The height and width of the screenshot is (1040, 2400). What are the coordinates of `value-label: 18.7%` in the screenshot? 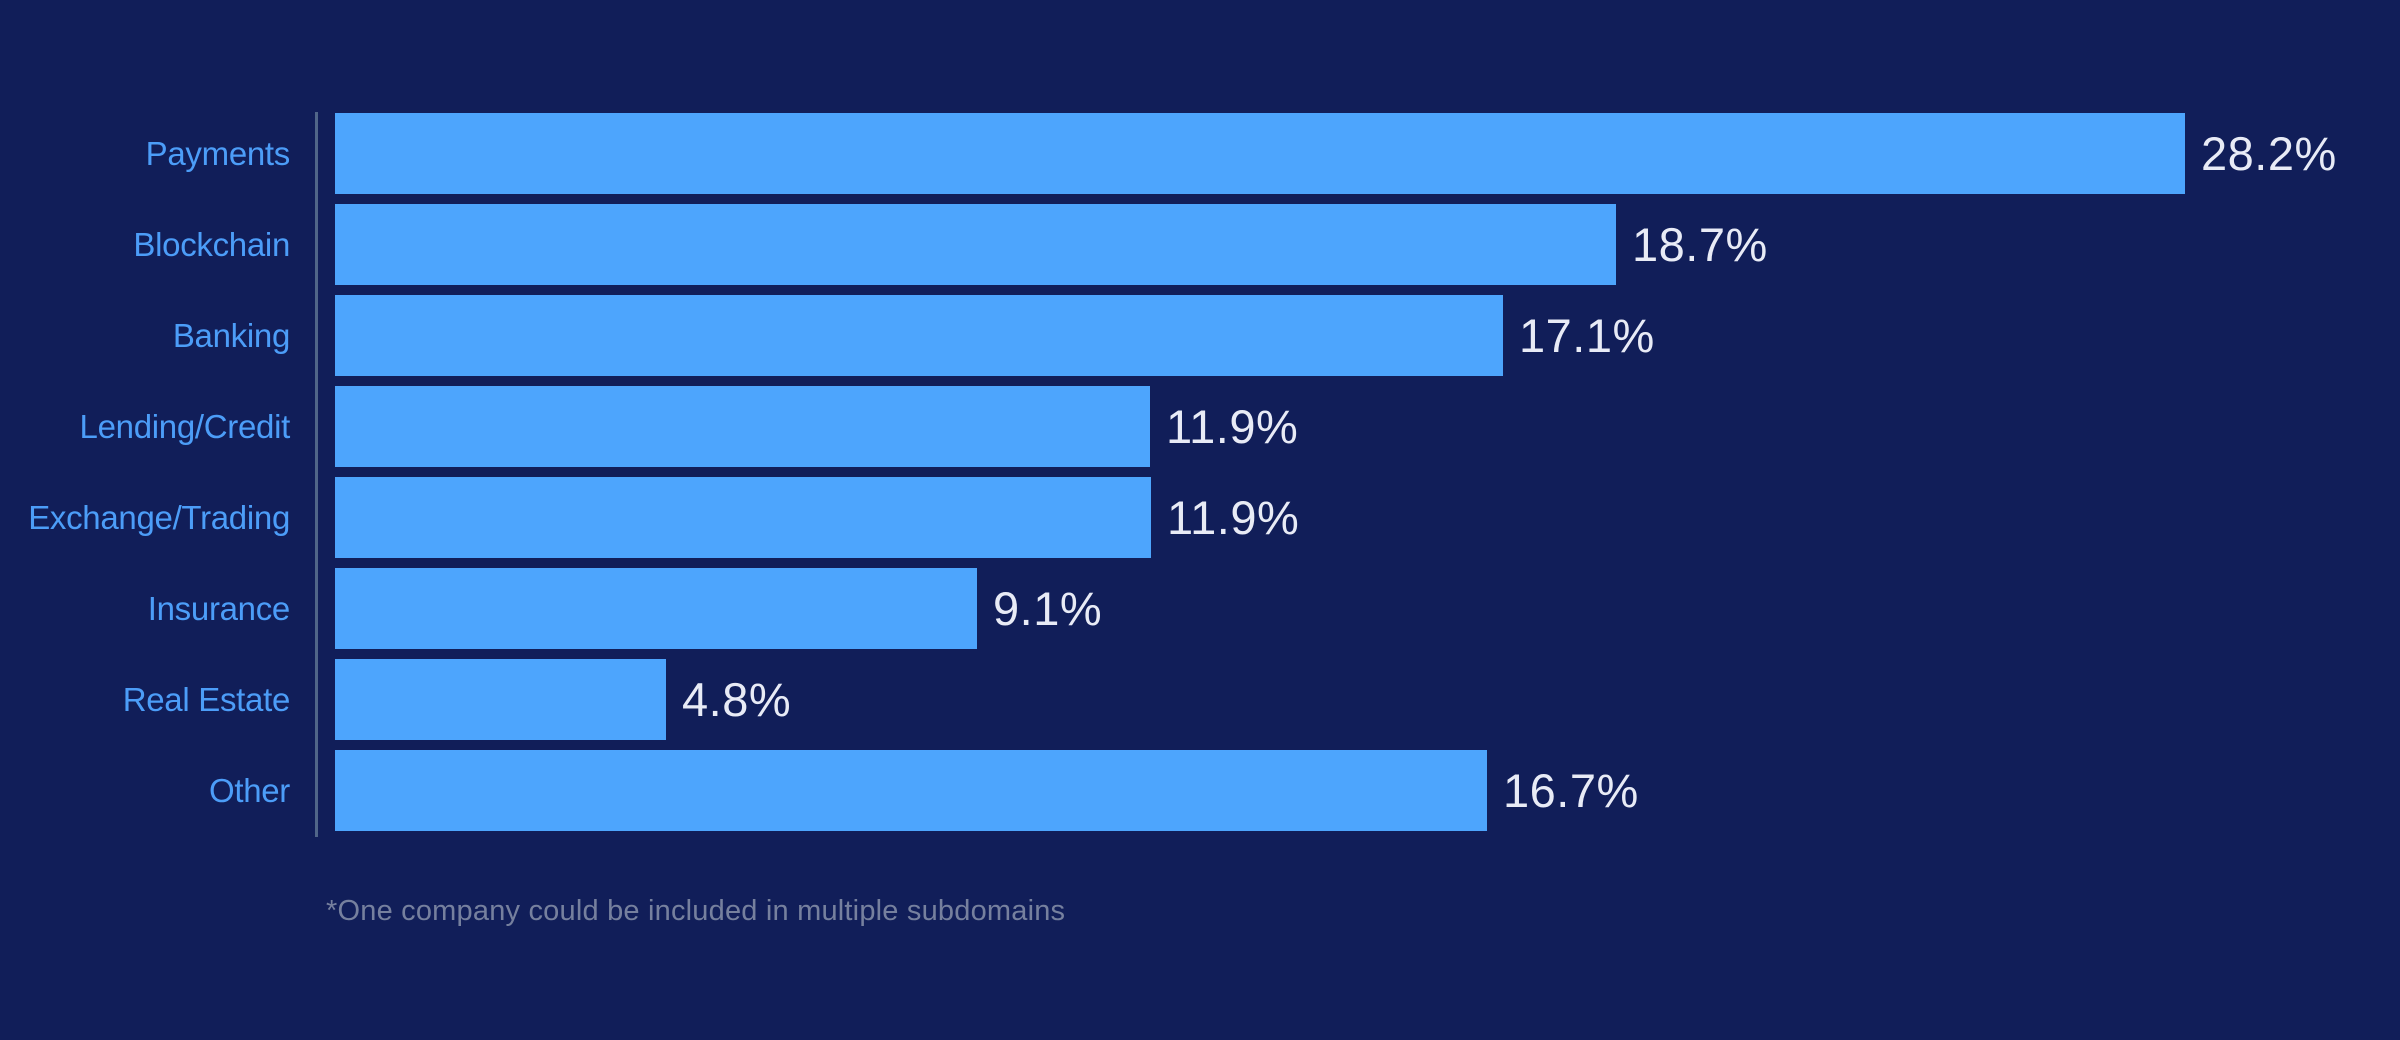 It's located at (1700, 244).